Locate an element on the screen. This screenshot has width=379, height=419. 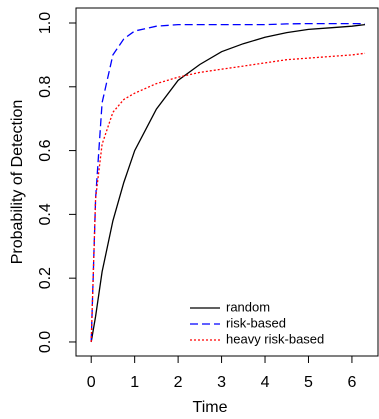
y-tick-label: 0.6 is located at coordinates (45, 150).